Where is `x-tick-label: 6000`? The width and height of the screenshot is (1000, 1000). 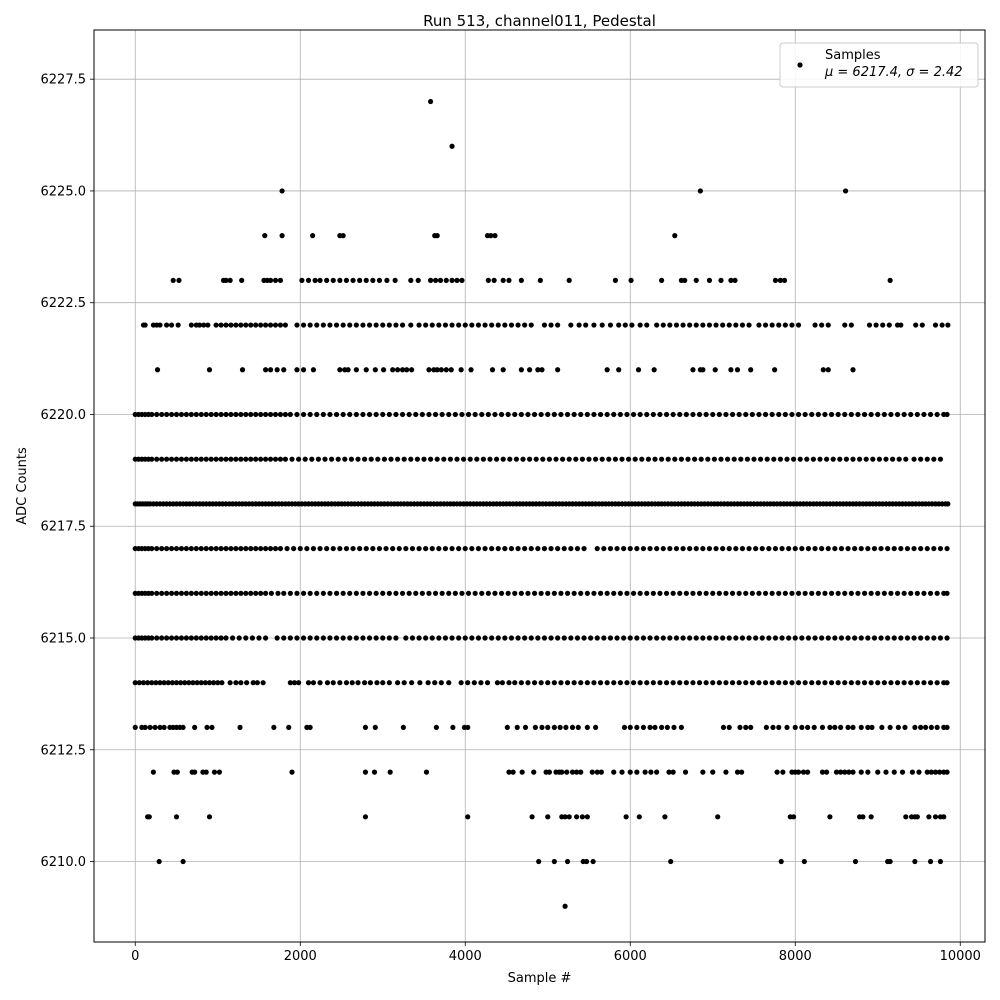
x-tick-label: 6000 is located at coordinates (630, 956).